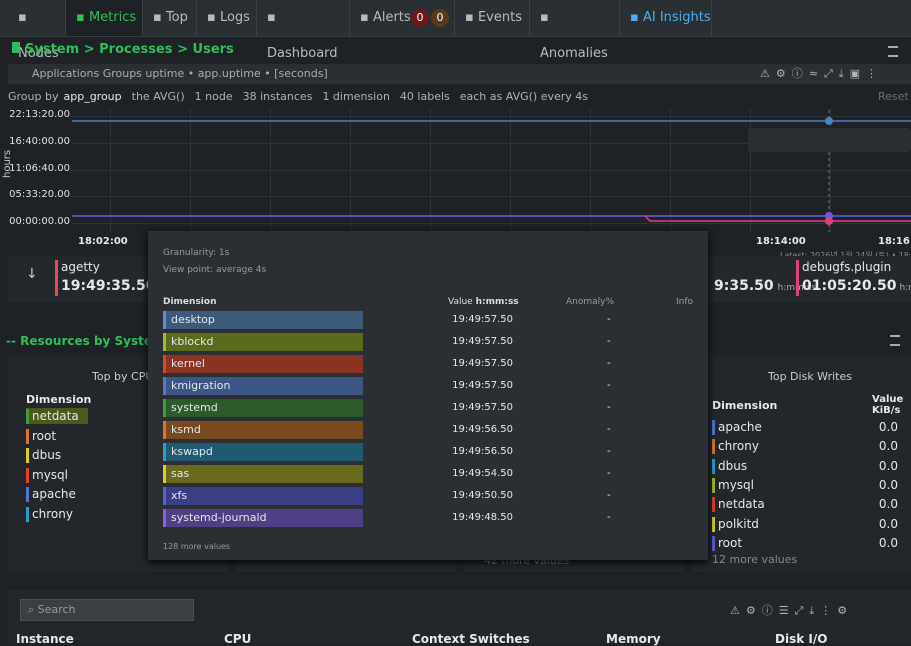 The width and height of the screenshot is (911, 646). I want to click on column-header: Info, so click(684, 302).